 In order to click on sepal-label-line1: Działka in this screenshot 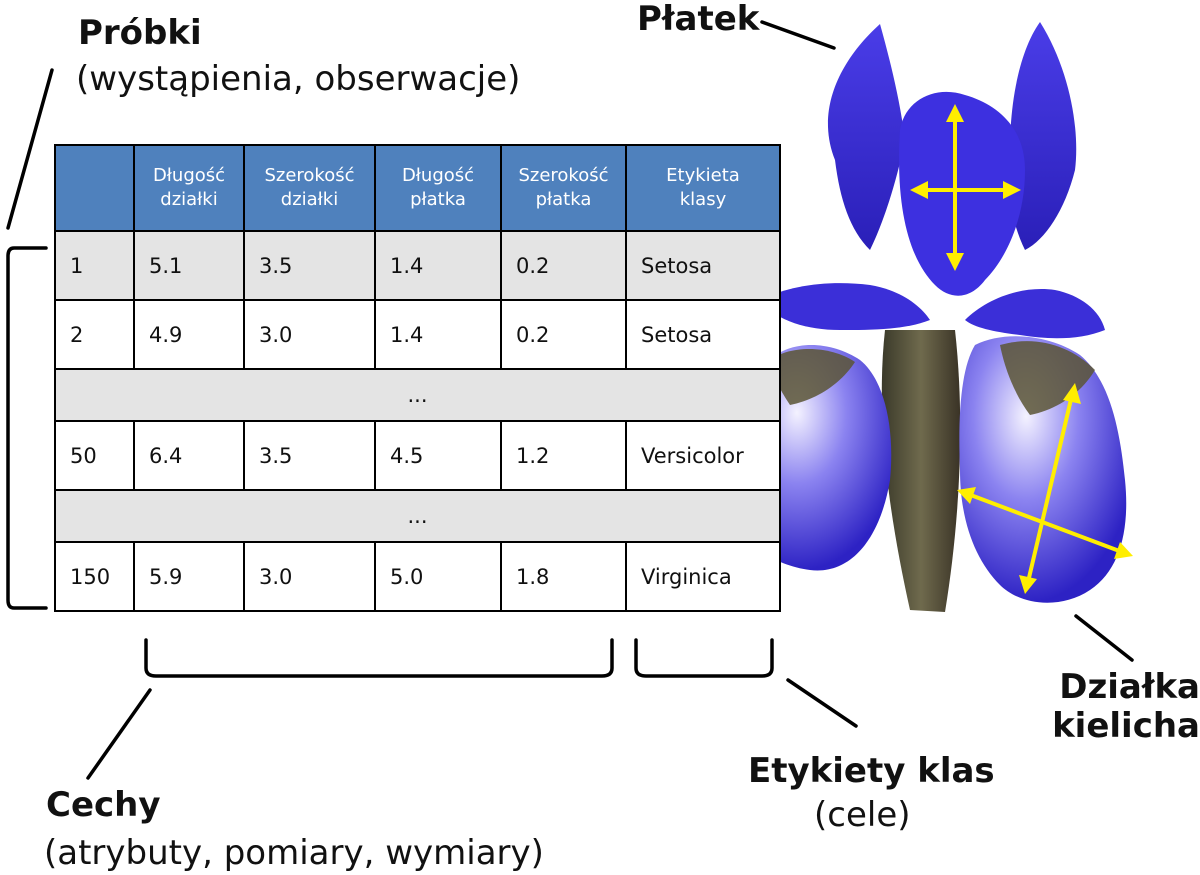, I will do `click(1129, 687)`.